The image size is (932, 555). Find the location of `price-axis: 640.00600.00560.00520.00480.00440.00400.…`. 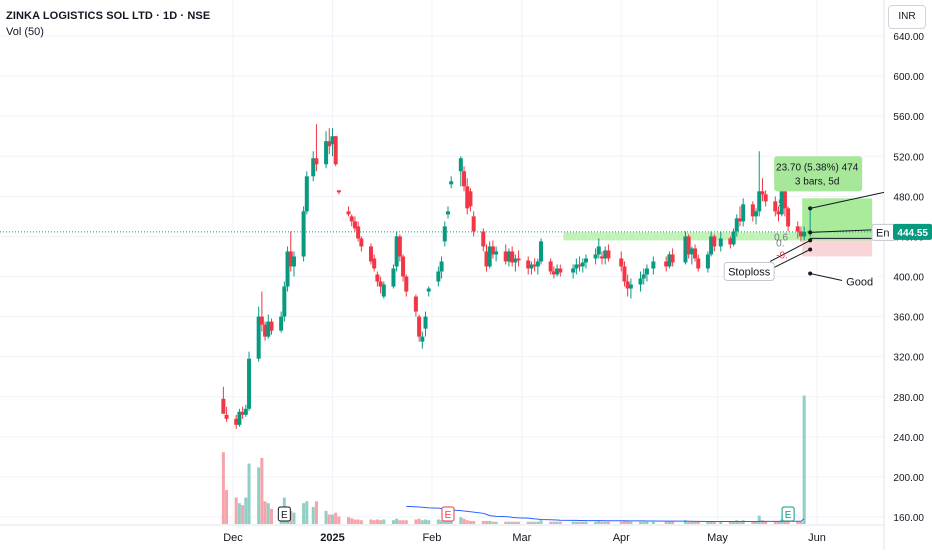

price-axis: 640.00600.00560.00520.00480.00440.00400.… is located at coordinates (912, 278).